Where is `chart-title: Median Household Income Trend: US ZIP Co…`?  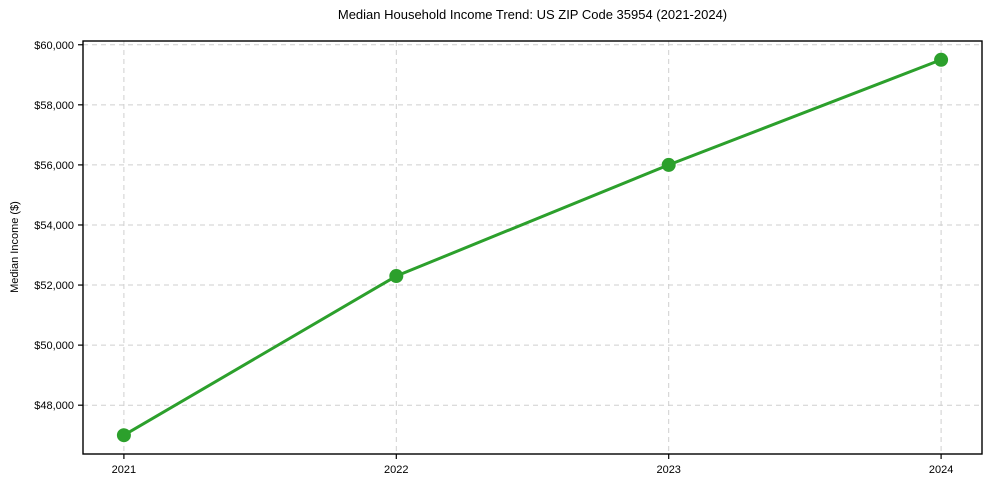 chart-title: Median Household Income Trend: US ZIP Co… is located at coordinates (532, 14).